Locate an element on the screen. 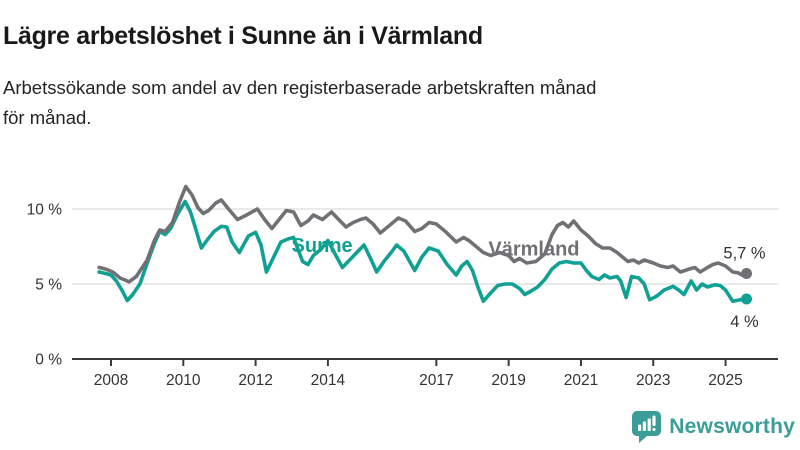  x-tick-label: 2019 is located at coordinates (508, 380).